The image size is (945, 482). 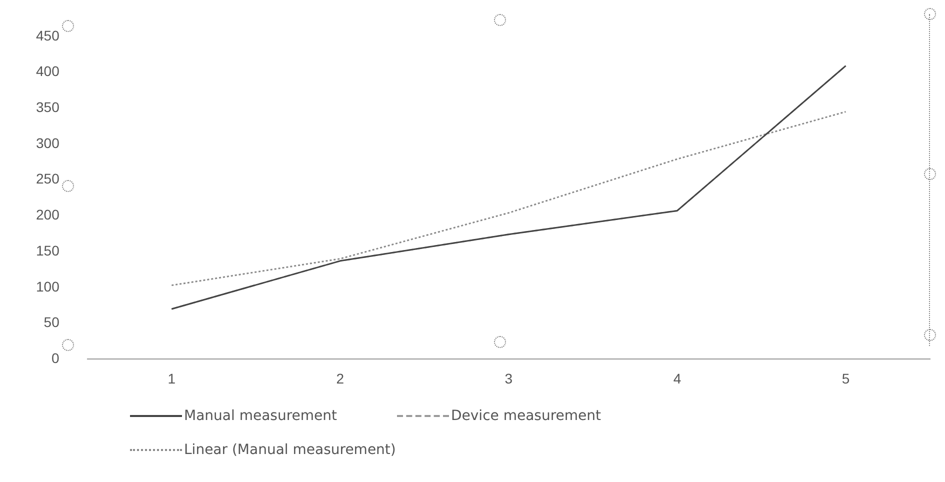 I want to click on y-tick-label: 350, so click(x=48, y=106).